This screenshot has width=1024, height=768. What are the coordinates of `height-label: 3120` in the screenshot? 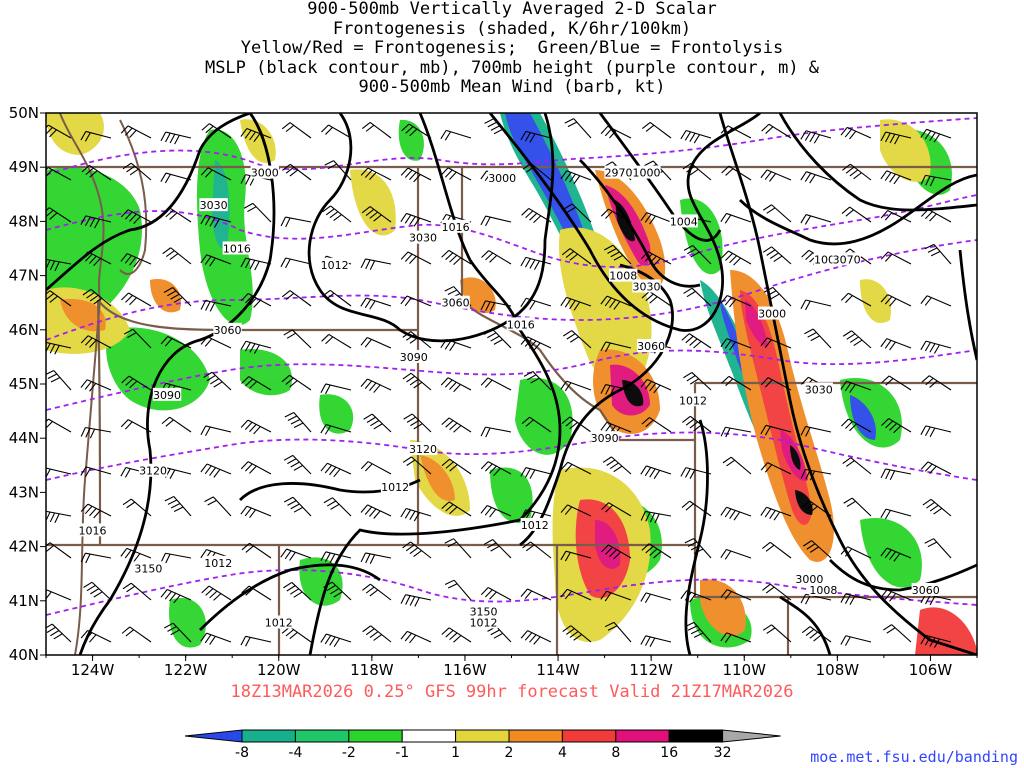 It's located at (153, 471).